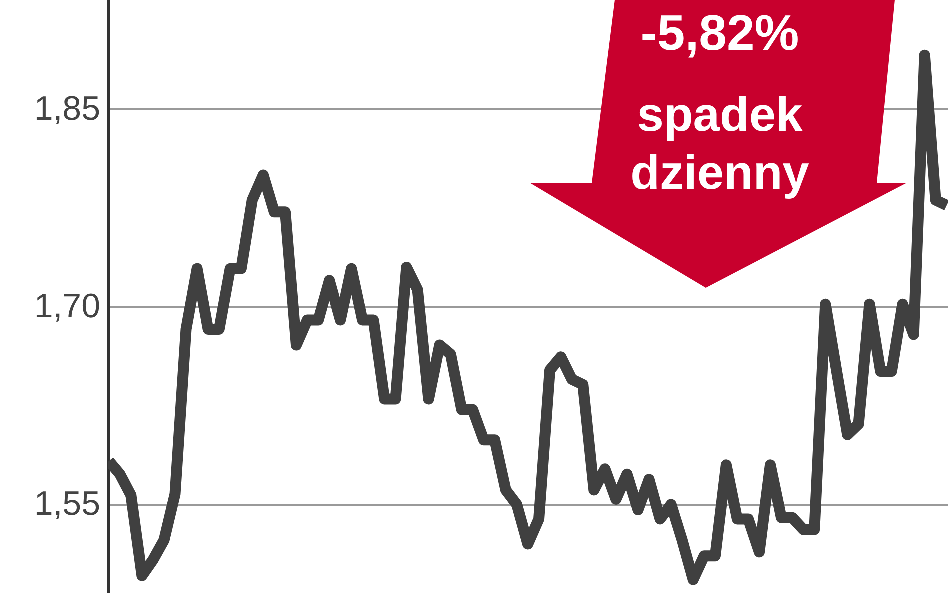 Image resolution: width=948 pixels, height=593 pixels. I want to click on y-tick-label: 1,55, so click(67, 504).